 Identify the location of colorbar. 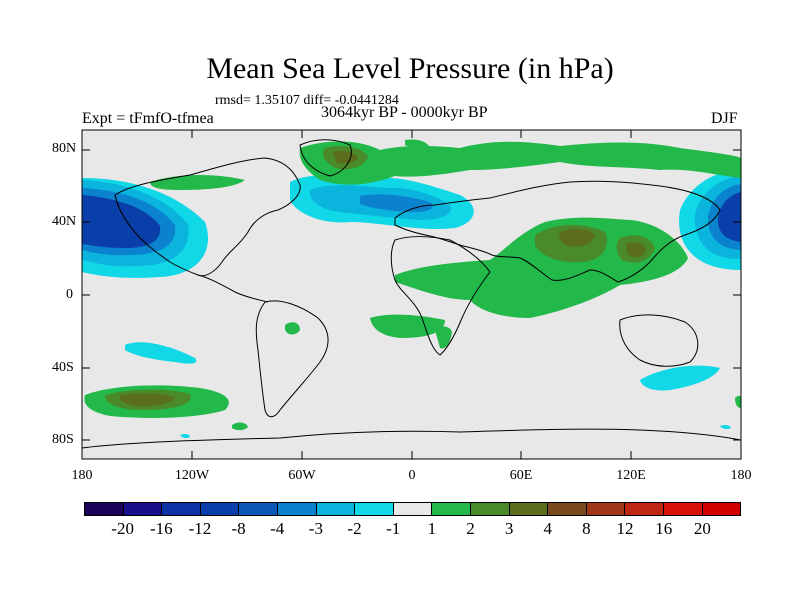
(412, 509).